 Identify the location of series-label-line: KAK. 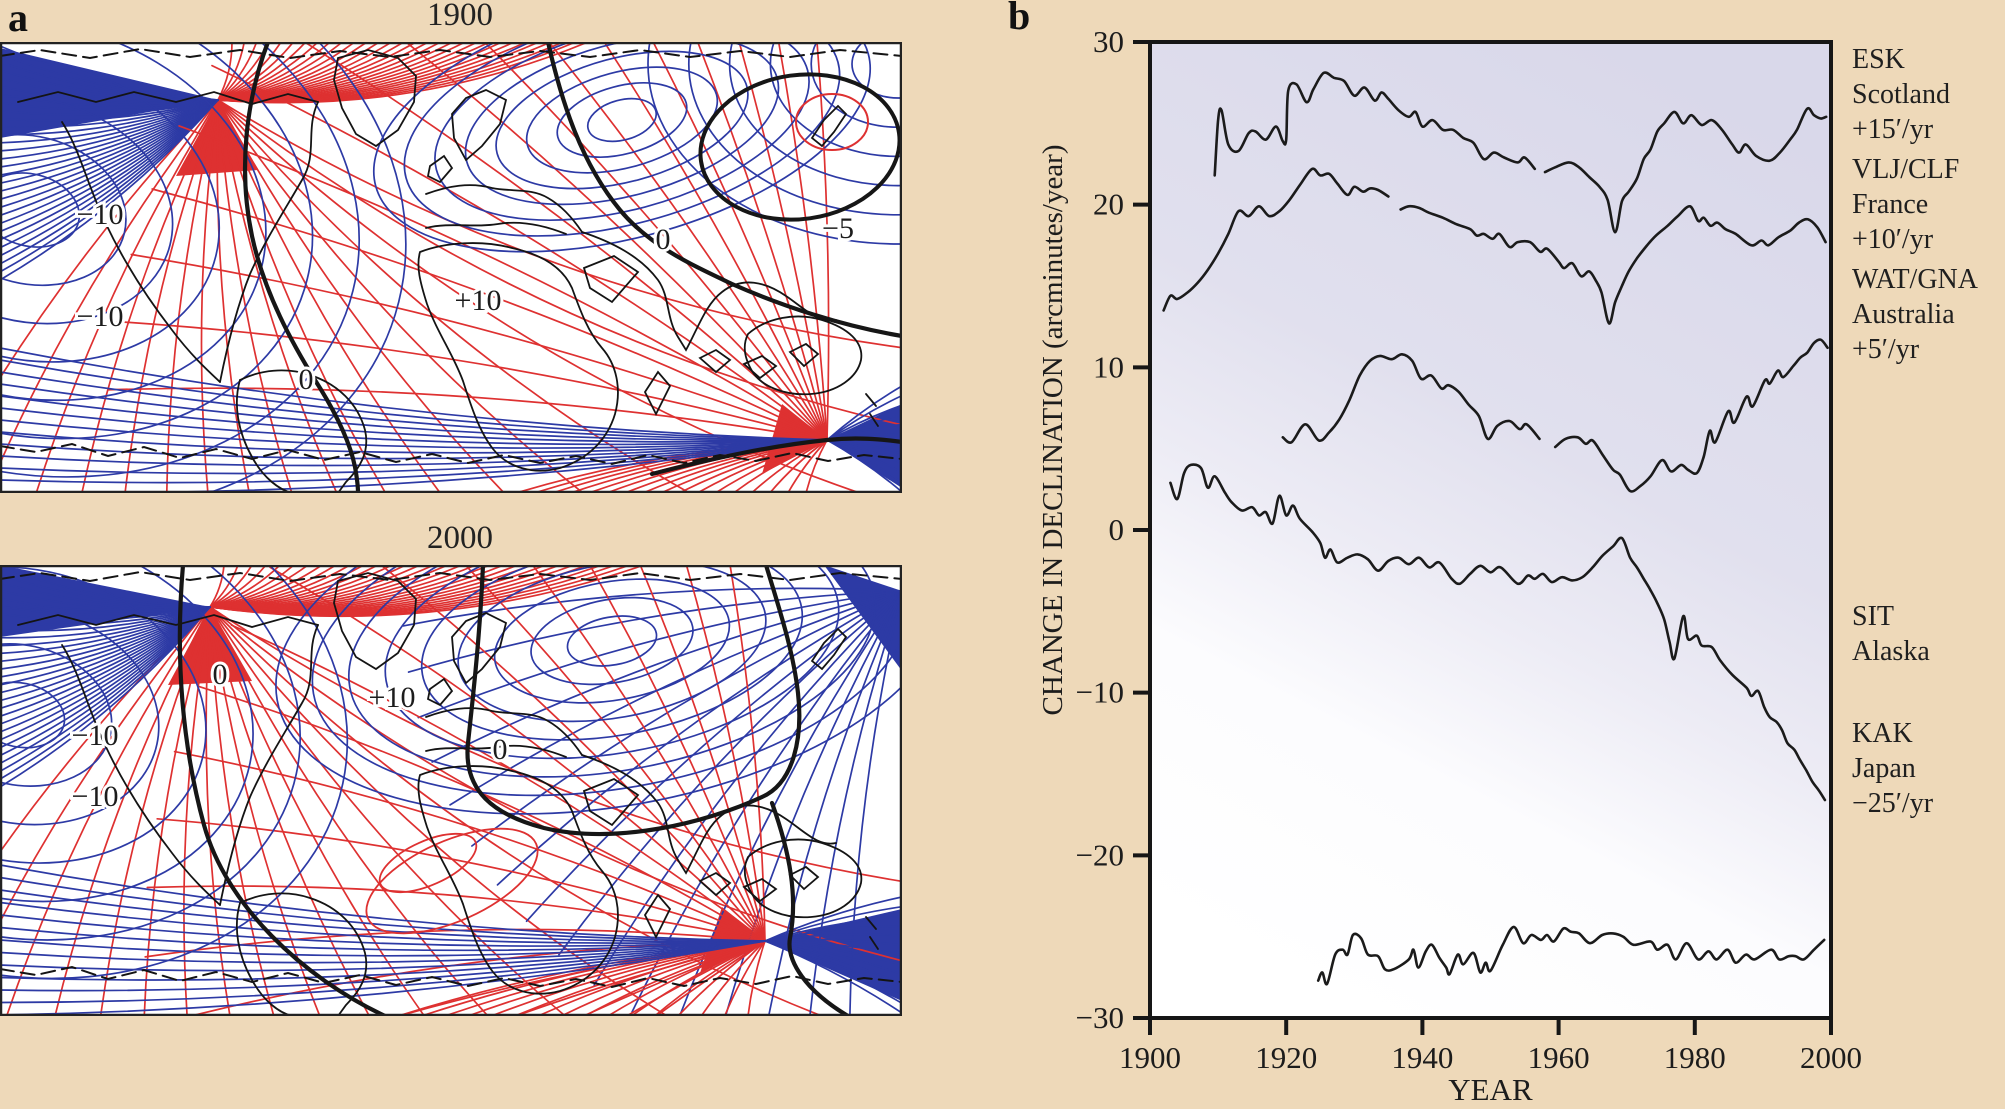
(1882, 733).